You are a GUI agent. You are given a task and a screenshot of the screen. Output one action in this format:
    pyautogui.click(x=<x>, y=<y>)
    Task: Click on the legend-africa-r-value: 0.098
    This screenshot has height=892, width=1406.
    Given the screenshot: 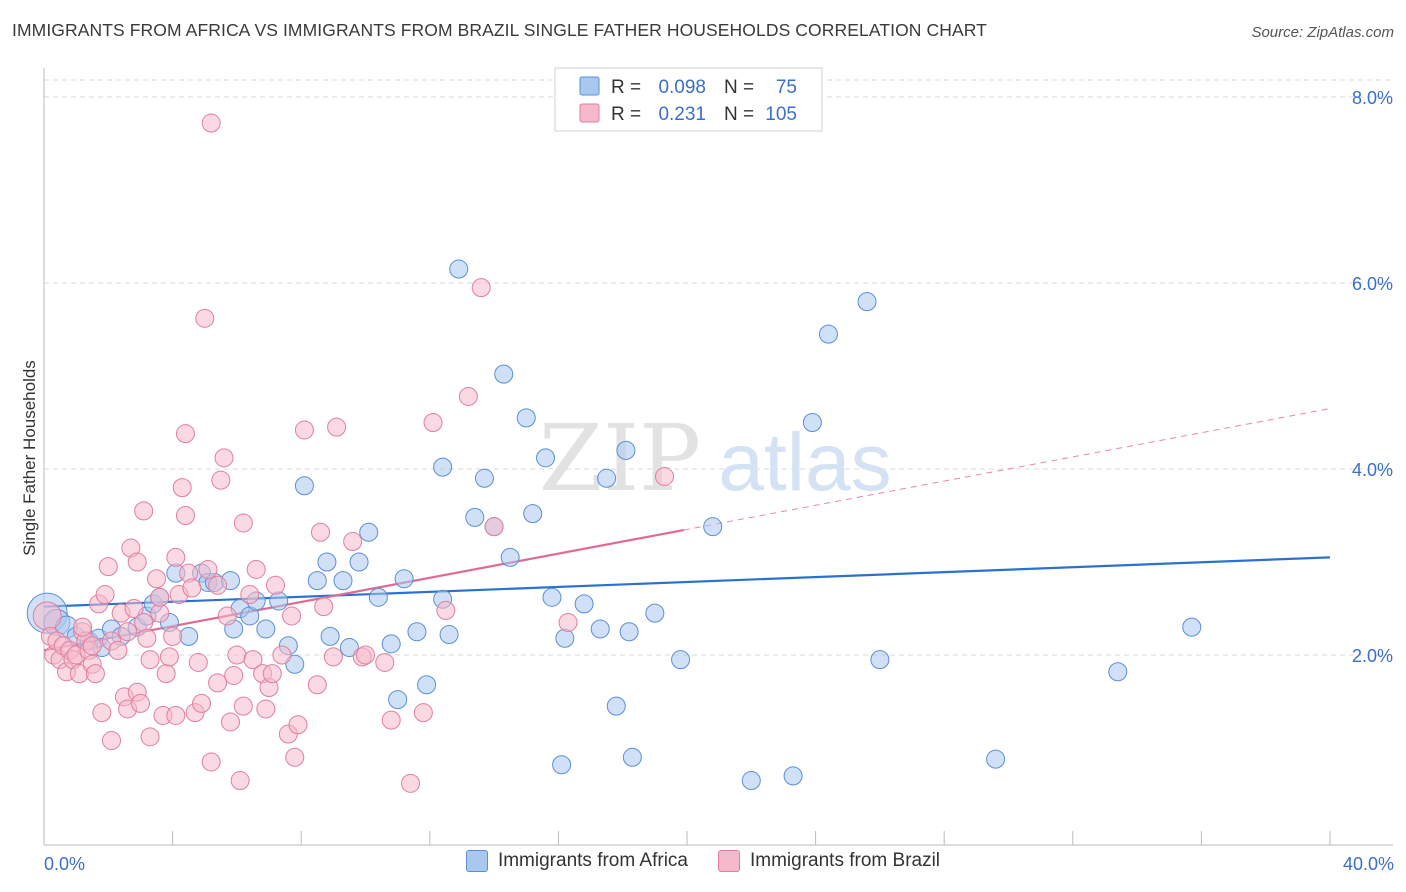 What is the action you would take?
    pyautogui.click(x=682, y=87)
    